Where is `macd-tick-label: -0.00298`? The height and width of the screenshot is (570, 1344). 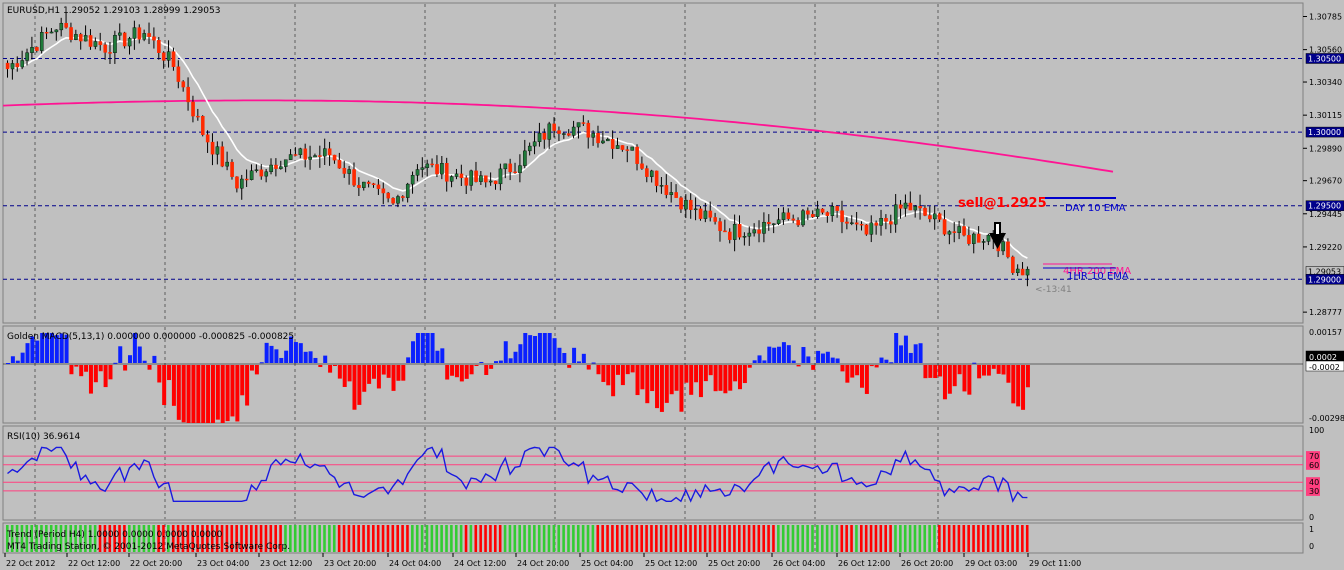
macd-tick-label: -0.00298 is located at coordinates (1326, 418).